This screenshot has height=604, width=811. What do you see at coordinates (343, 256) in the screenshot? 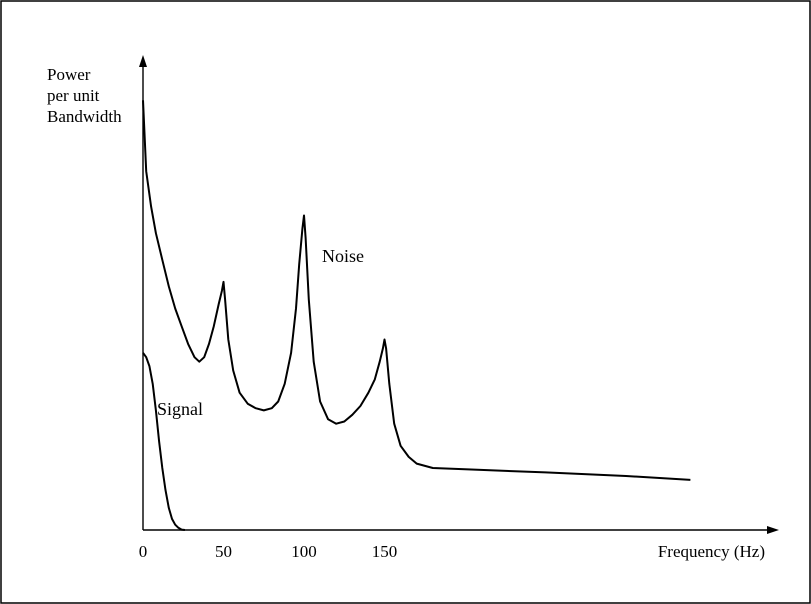
I see `noise-annotation: Noise` at bounding box center [343, 256].